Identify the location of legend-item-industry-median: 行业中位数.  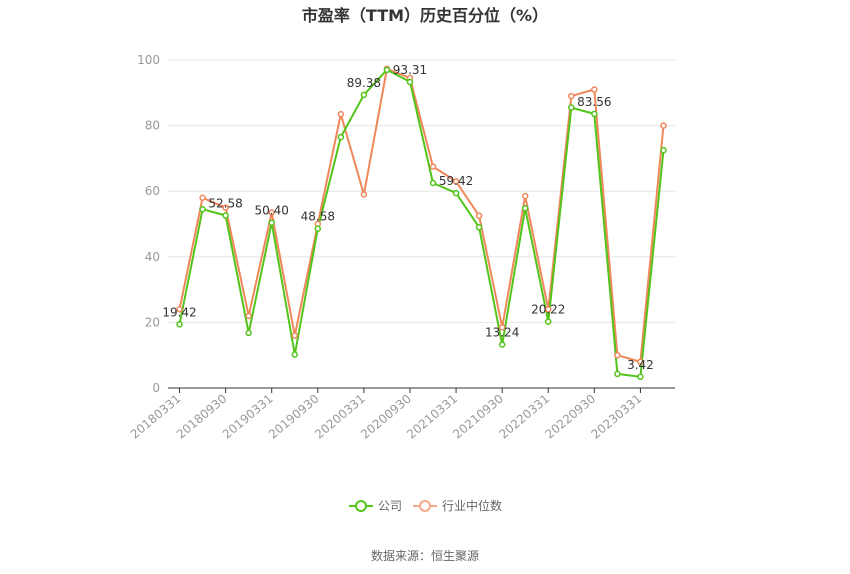
(457, 505).